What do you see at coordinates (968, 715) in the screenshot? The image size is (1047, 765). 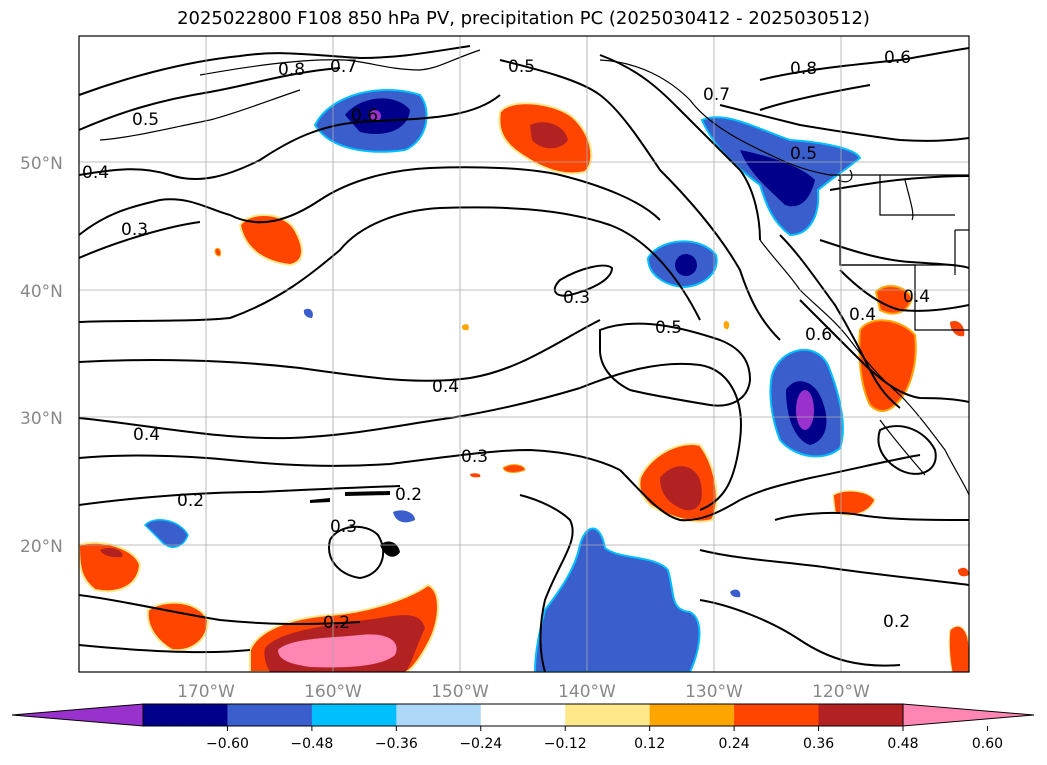 I see `colorbar-extension-max` at bounding box center [968, 715].